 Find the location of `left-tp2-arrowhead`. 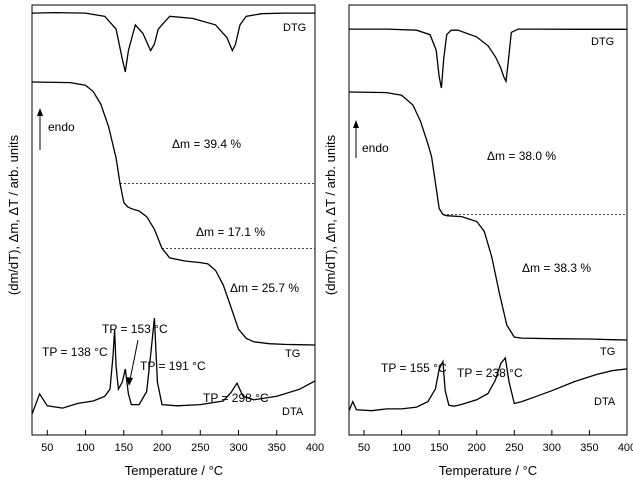

left-tp2-arrowhead is located at coordinates (129, 381).